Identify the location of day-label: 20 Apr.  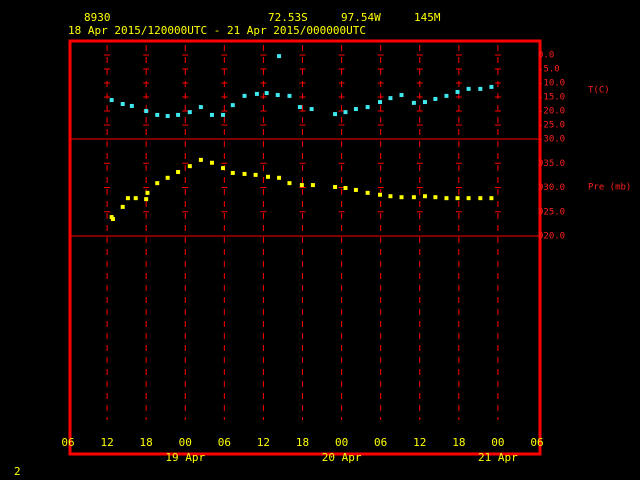
(342, 457).